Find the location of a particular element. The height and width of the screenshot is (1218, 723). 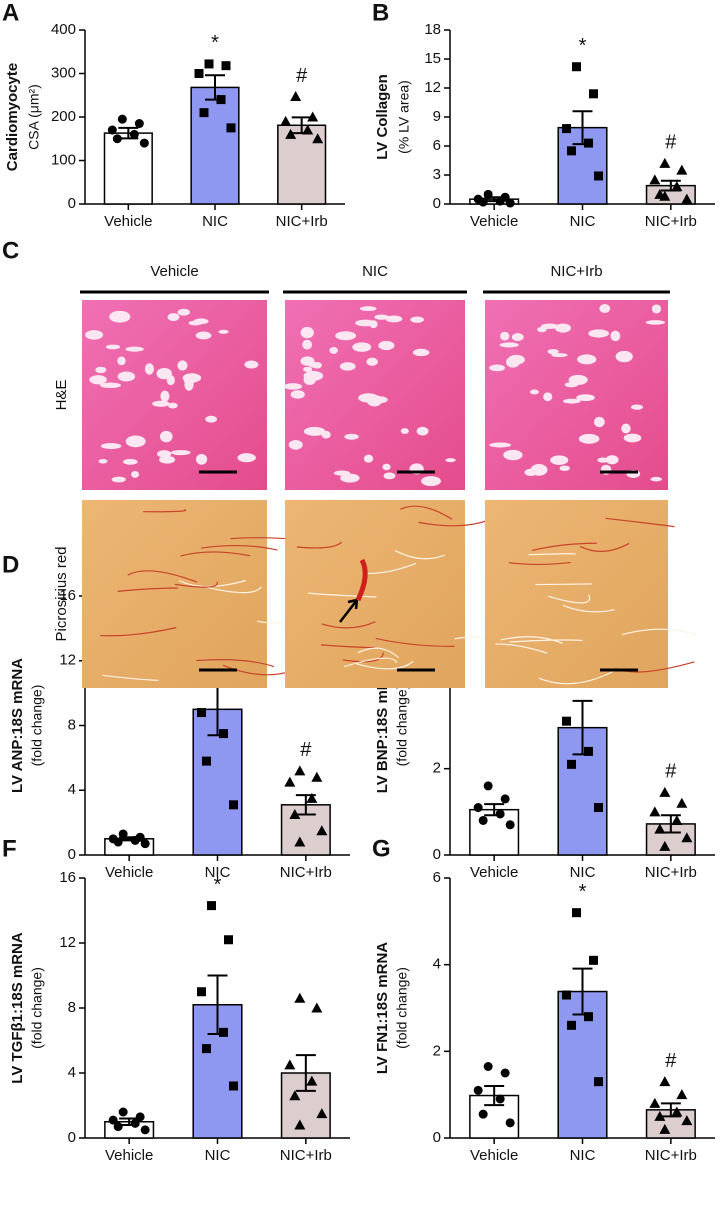

error-bar is located at coordinates (305, 1073).